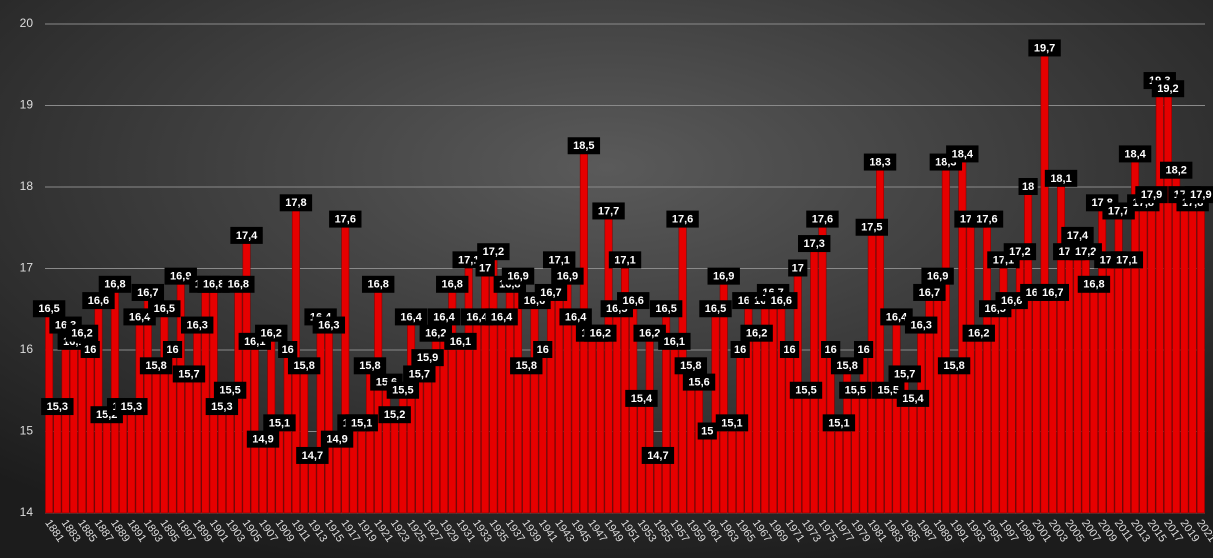  Describe the element at coordinates (27, 431) in the screenshot. I see `y-tick-label: 15` at that location.